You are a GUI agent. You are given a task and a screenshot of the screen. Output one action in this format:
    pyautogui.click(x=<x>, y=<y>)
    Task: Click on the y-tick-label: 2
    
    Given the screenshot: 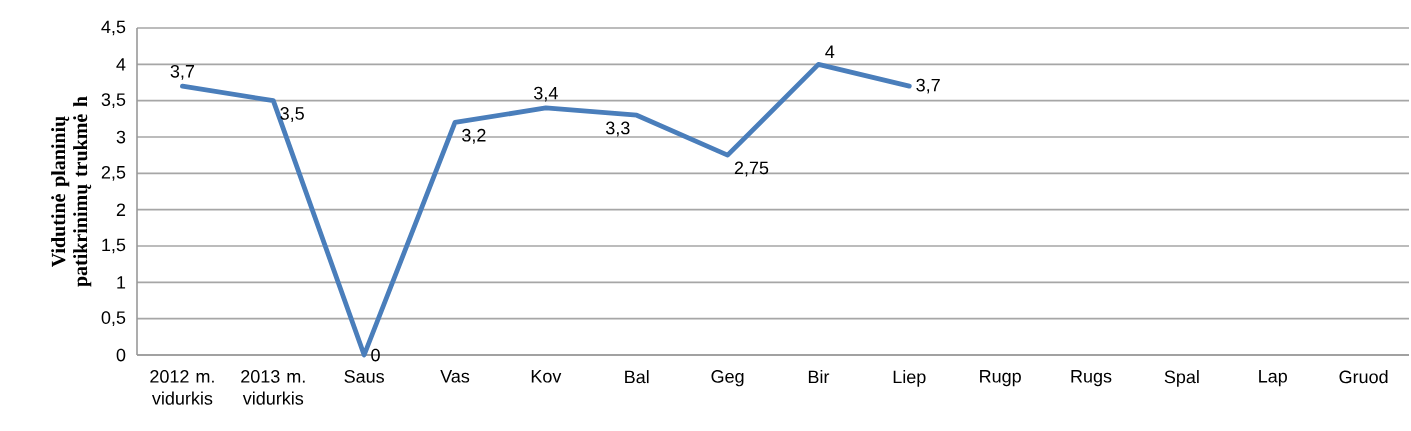 What is the action you would take?
    pyautogui.click(x=121, y=209)
    